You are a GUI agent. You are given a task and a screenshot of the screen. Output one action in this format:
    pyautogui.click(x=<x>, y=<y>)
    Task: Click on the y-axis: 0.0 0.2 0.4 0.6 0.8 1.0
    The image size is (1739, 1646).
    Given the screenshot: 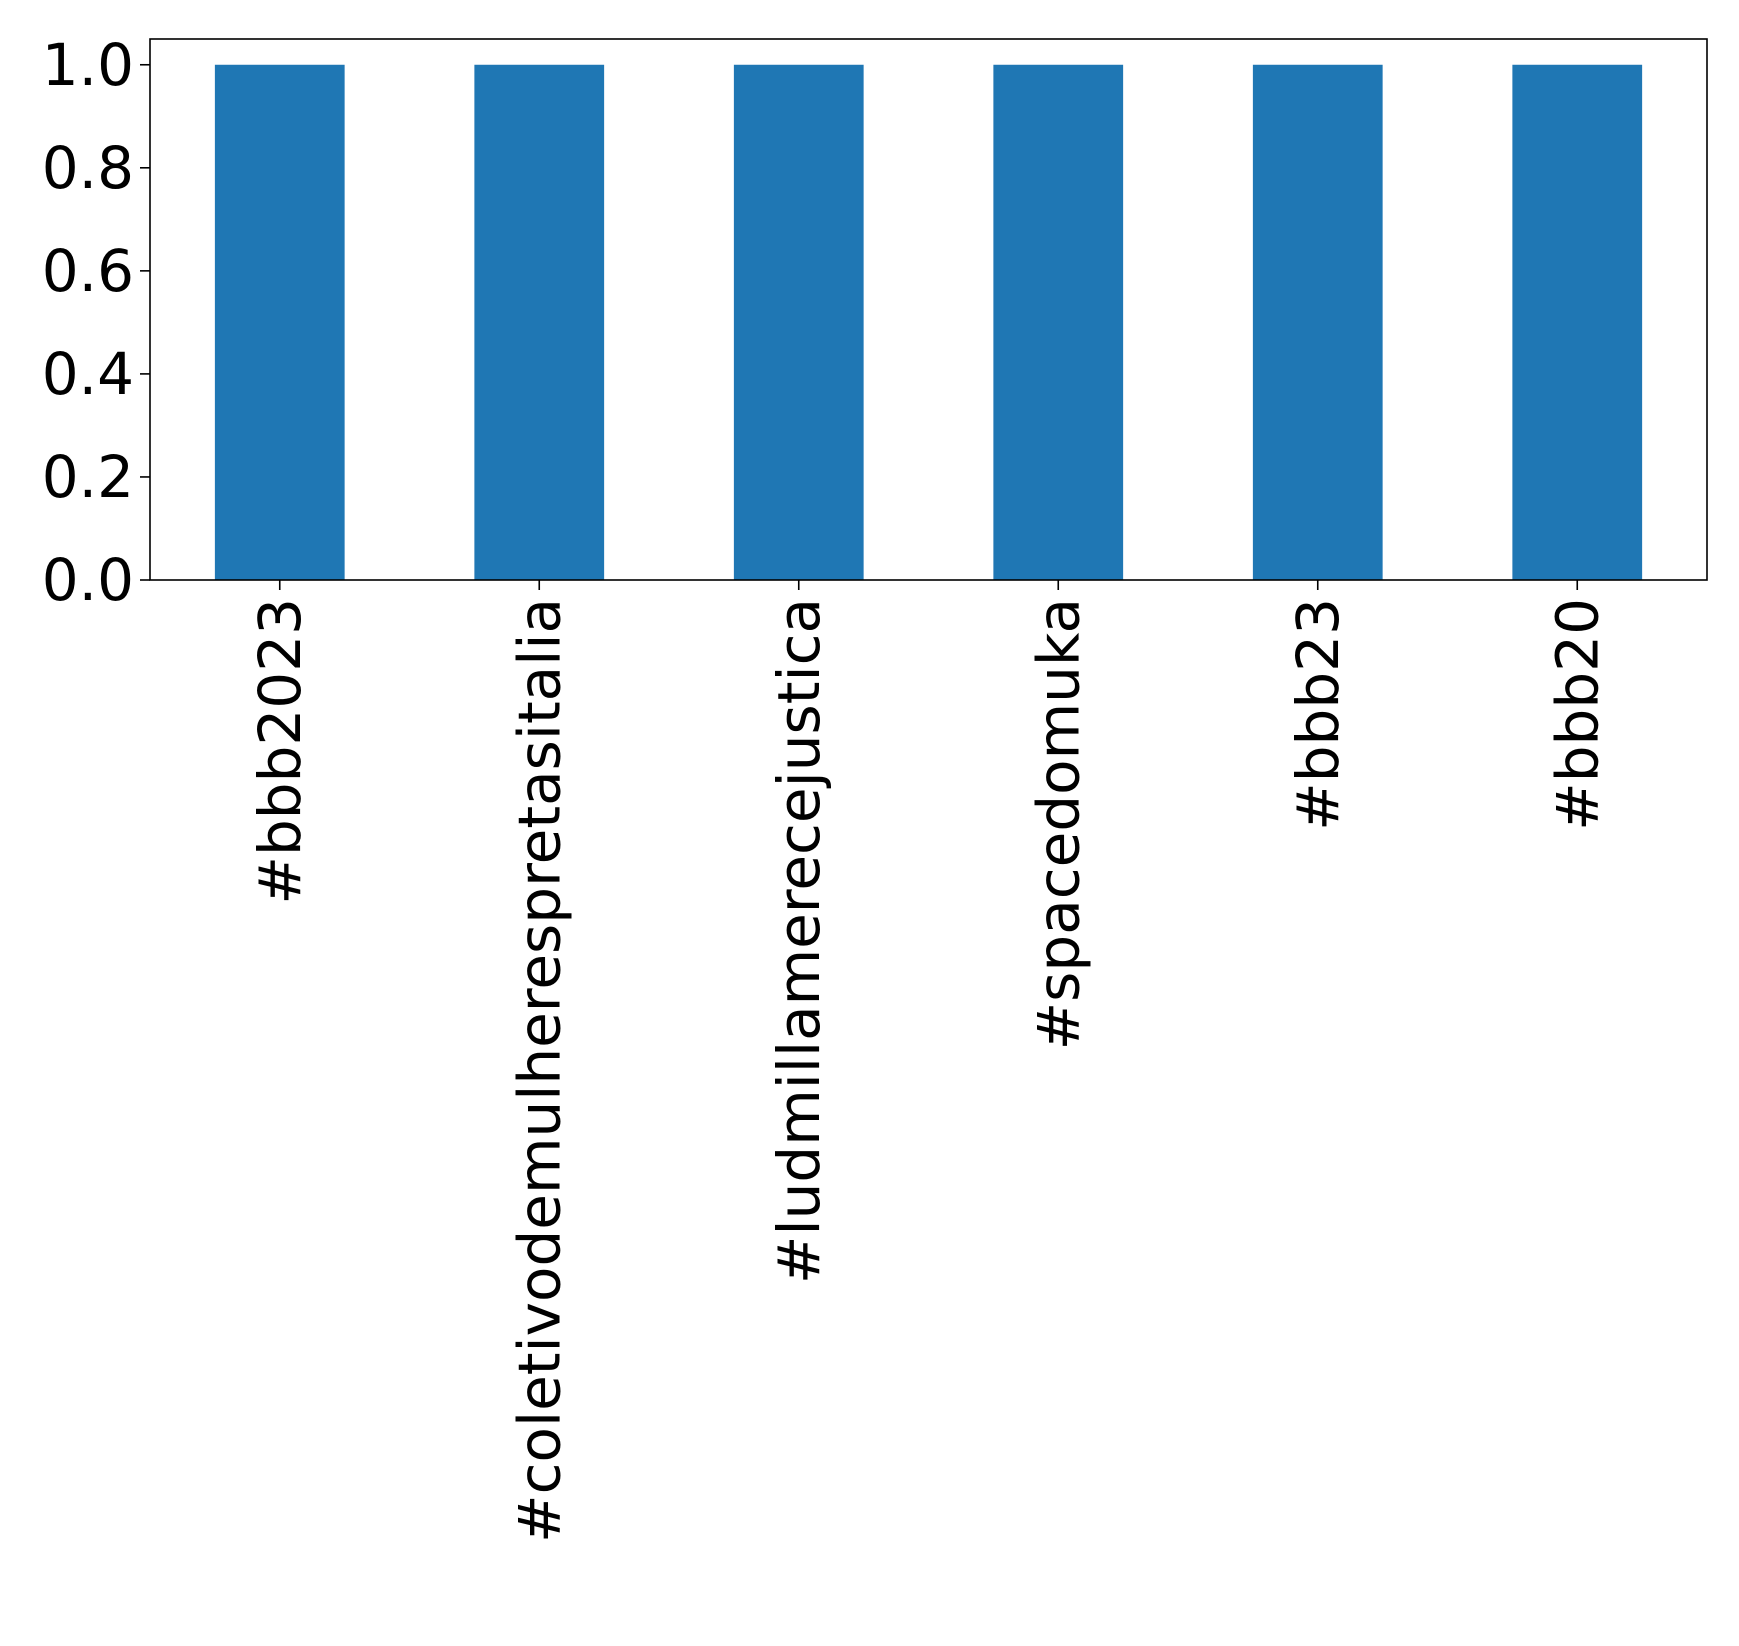 What is the action you would take?
    pyautogui.click(x=96, y=322)
    